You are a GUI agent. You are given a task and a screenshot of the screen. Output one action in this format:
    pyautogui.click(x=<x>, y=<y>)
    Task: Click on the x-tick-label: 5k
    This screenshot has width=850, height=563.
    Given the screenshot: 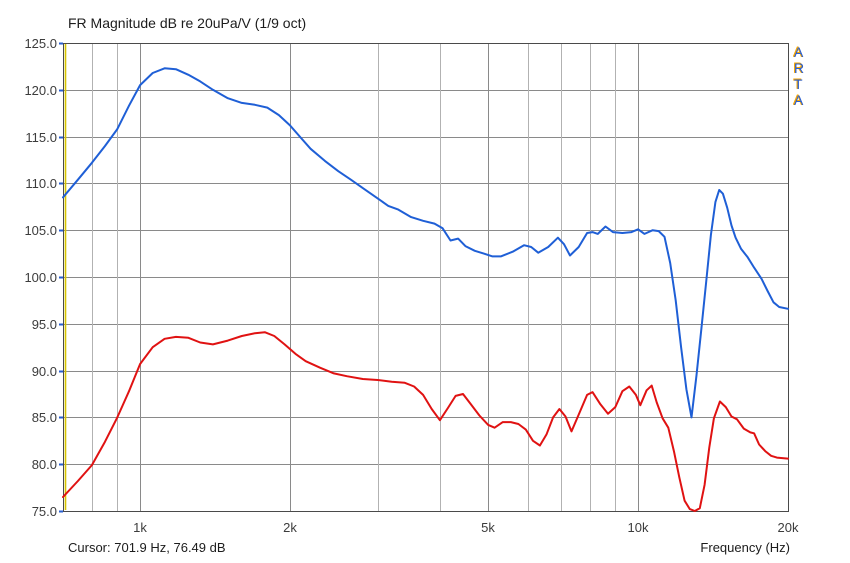 What is the action you would take?
    pyautogui.click(x=488, y=527)
    